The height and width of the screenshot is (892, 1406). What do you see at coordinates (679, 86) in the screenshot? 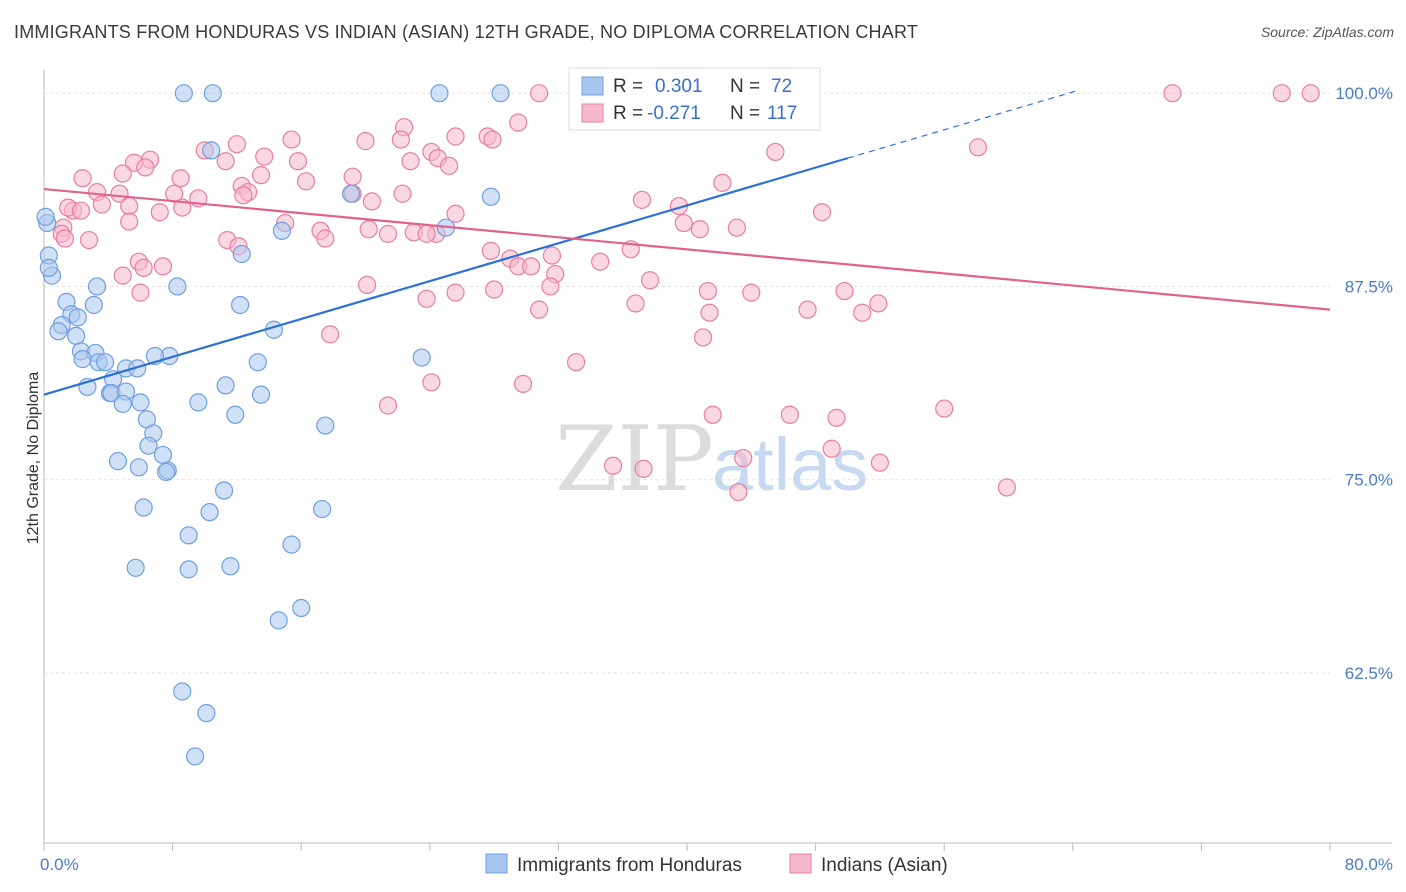
I see `legend-r-value-1: 0.301` at bounding box center [679, 86].